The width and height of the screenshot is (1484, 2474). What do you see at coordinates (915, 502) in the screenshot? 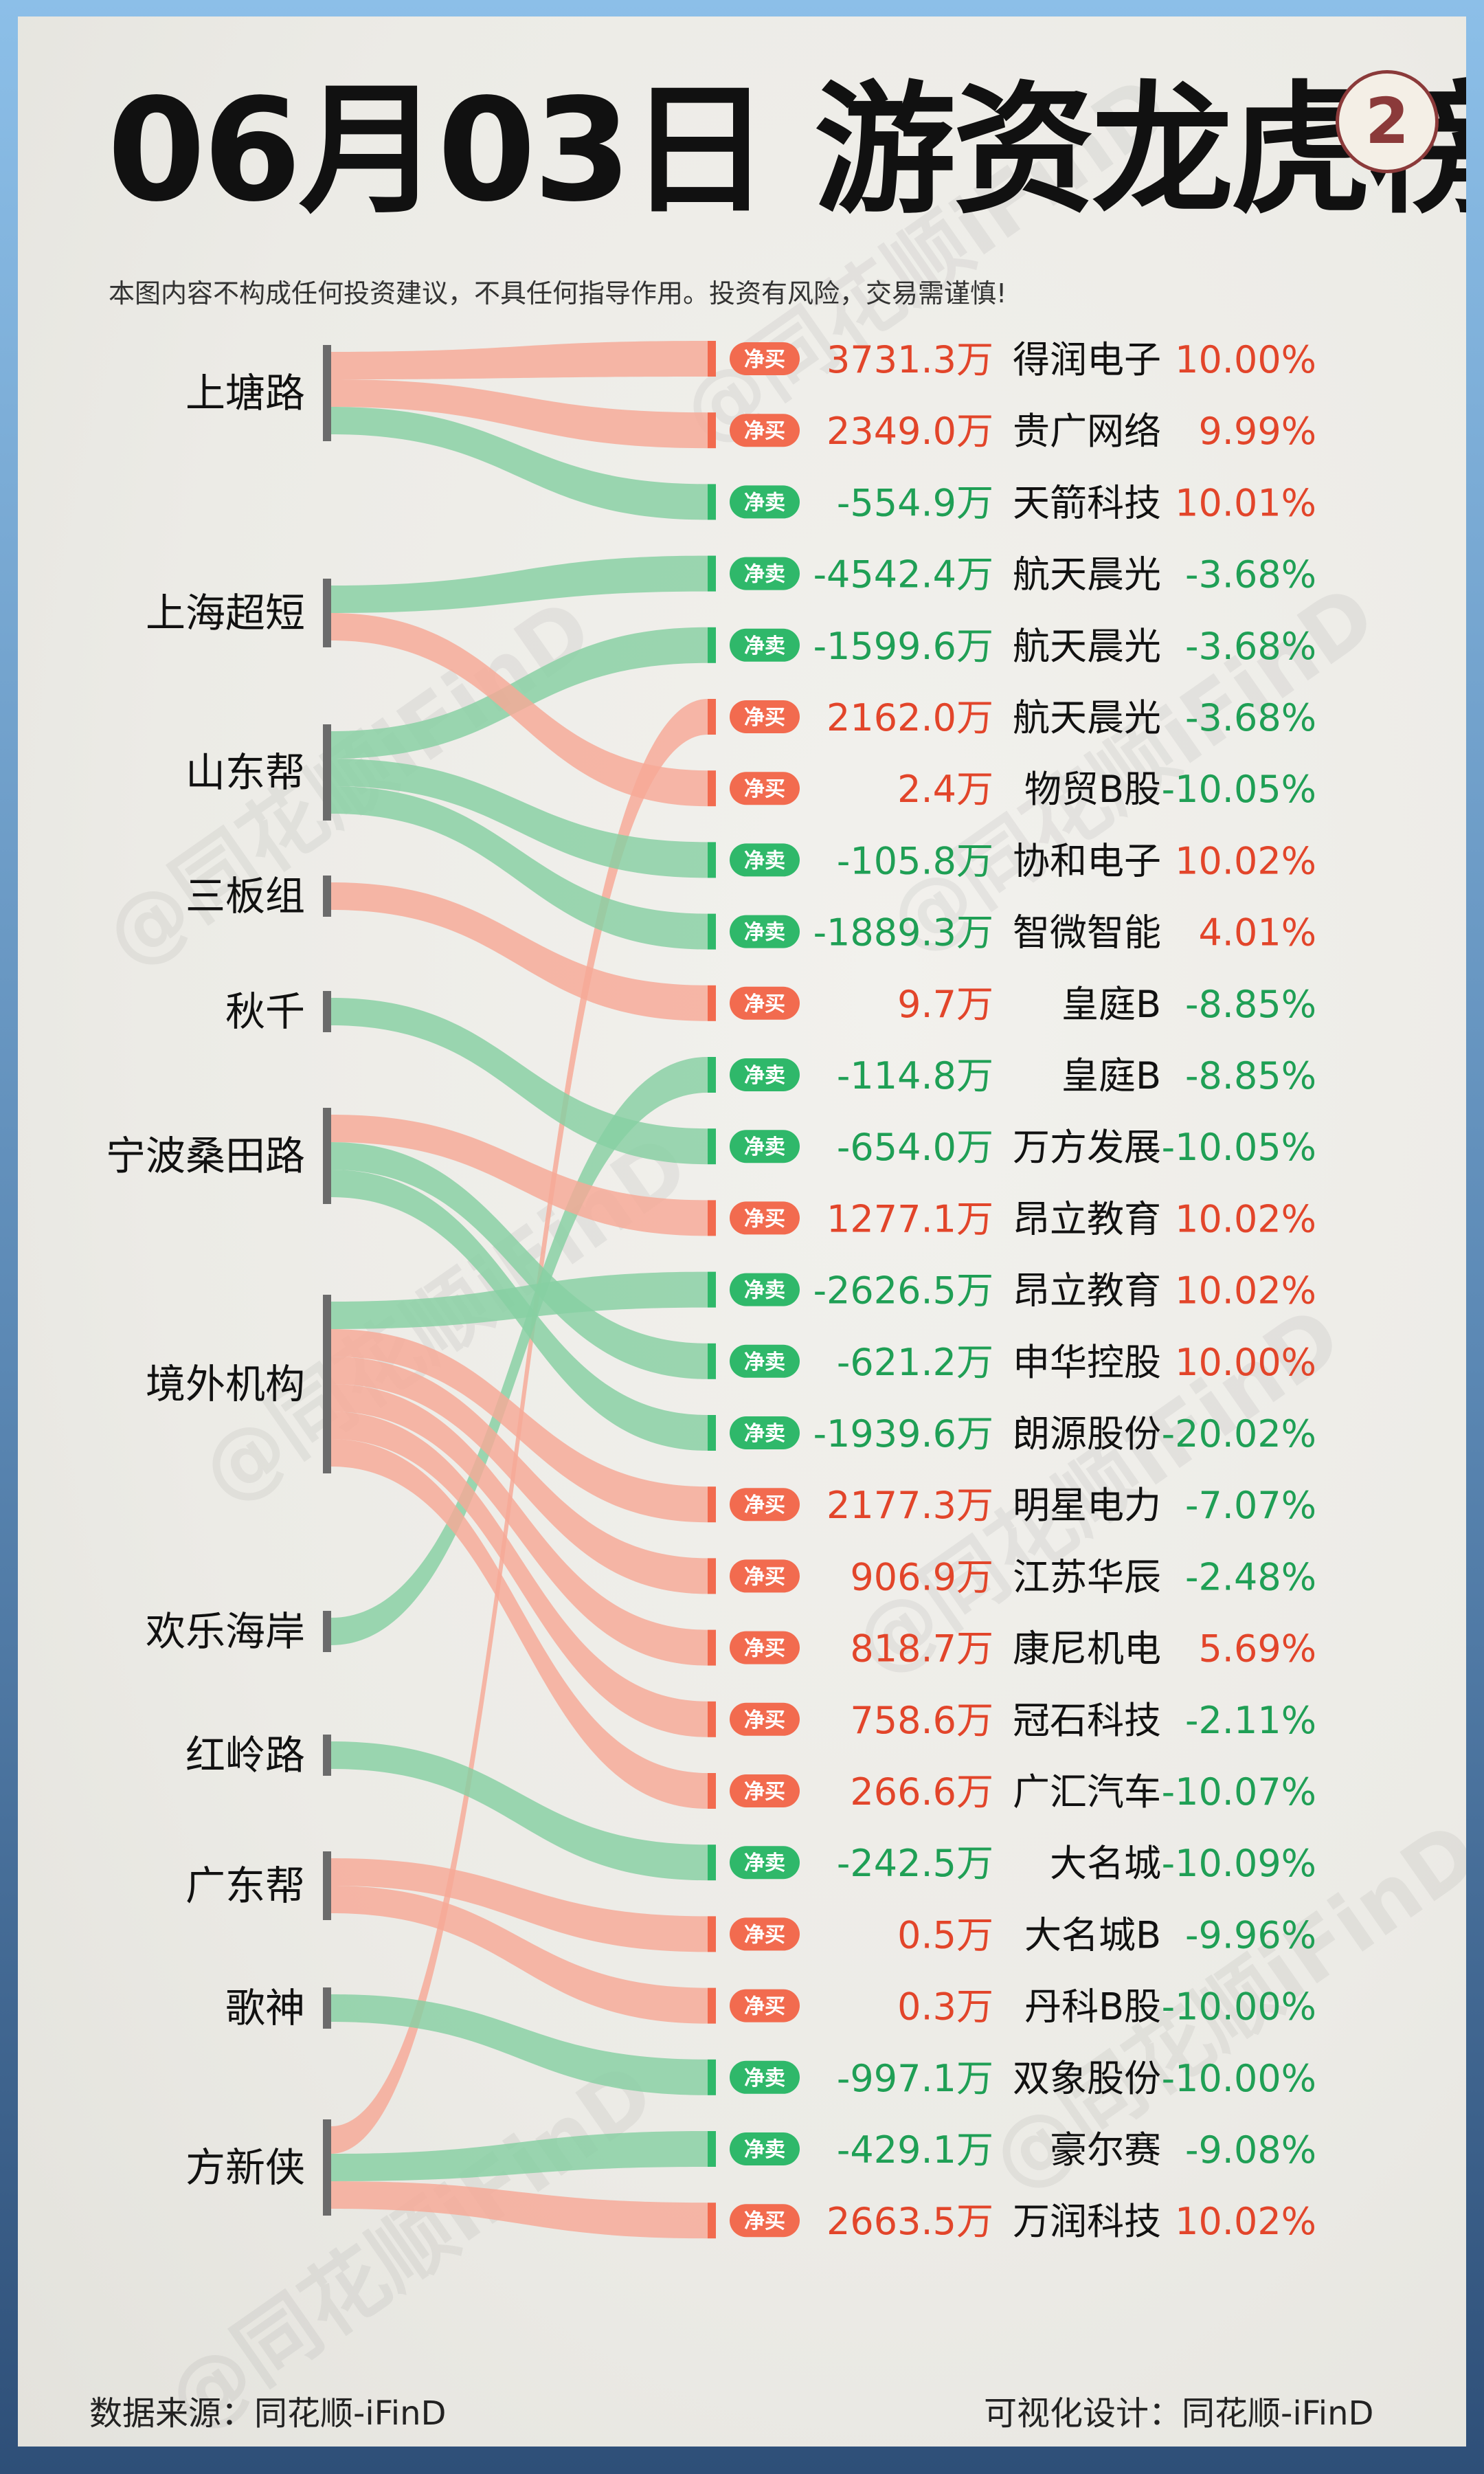
I see `flow-amount: -554.9万` at bounding box center [915, 502].